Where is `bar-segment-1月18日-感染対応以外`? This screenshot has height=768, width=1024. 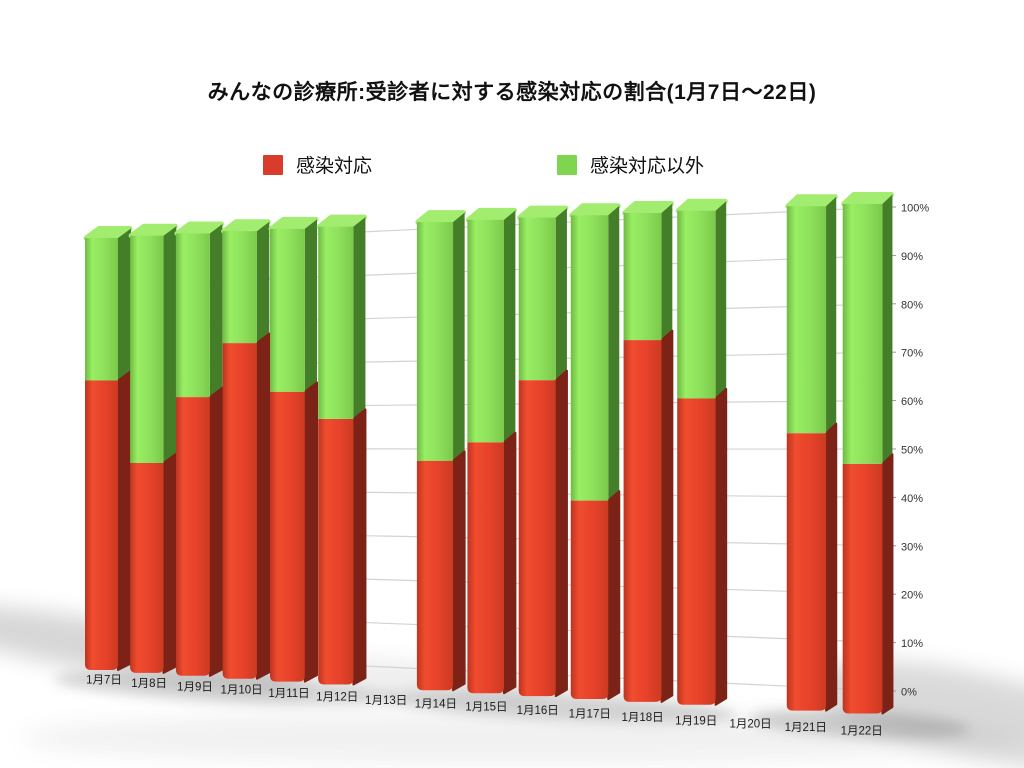 bar-segment-1月18日-感染対応以外 is located at coordinates (642, 277).